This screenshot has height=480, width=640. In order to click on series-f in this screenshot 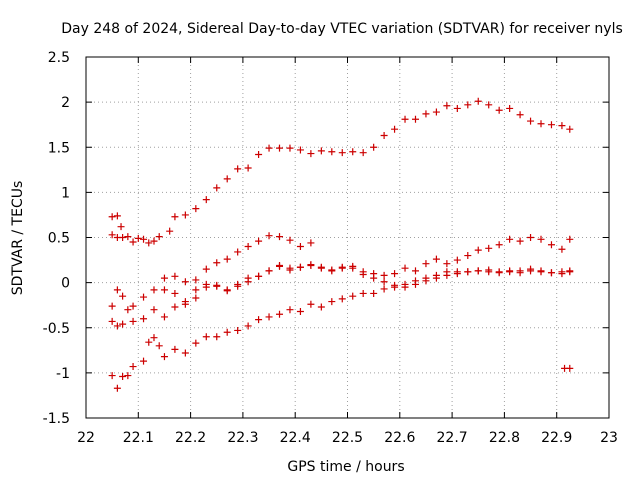, I will do `click(567, 368)`.